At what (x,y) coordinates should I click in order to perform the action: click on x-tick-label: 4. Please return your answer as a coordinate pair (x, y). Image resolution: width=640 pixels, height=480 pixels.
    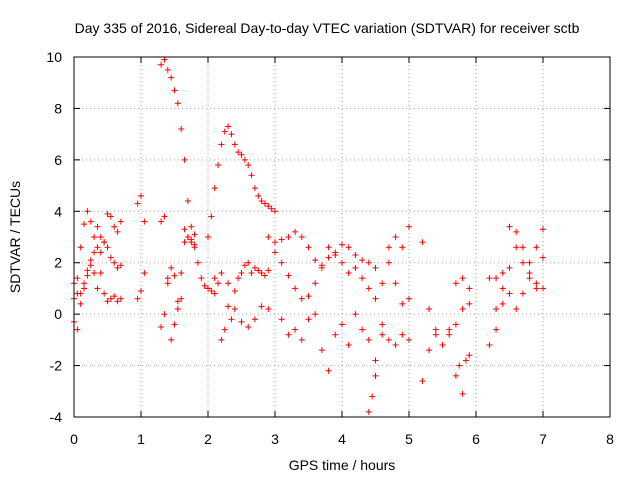
    Looking at the image, I should click on (342, 439).